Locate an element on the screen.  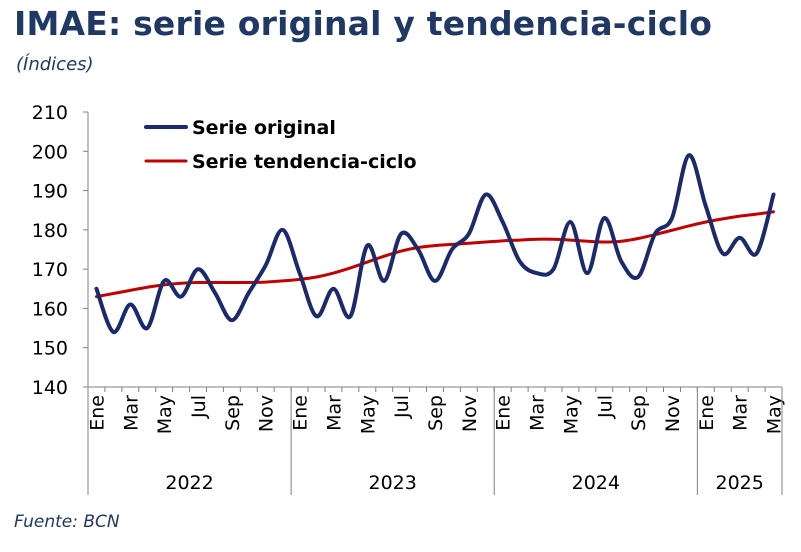
y-tick-label: 190 is located at coordinates (50, 192).